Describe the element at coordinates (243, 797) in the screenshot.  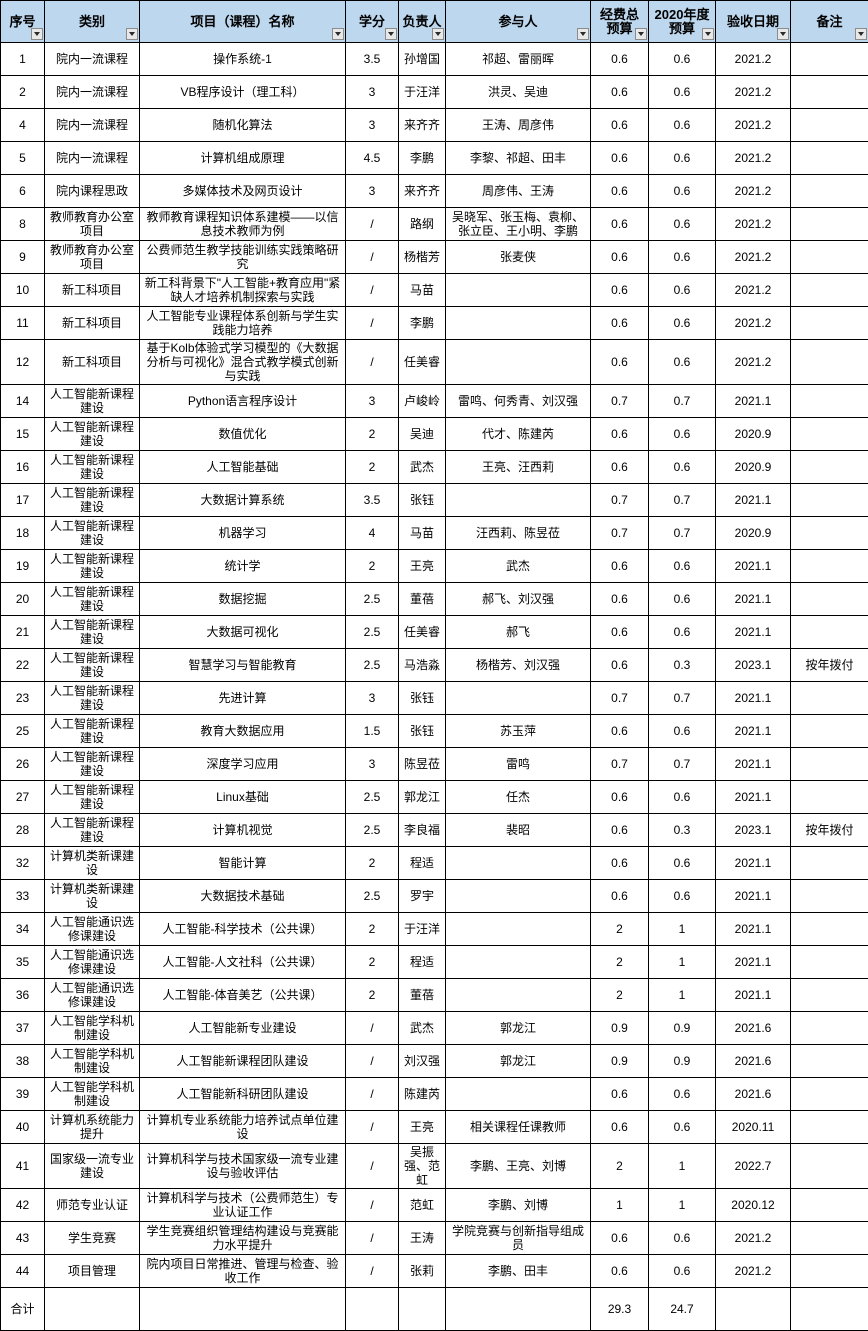
I see `cell-name: Linux基础` at that location.